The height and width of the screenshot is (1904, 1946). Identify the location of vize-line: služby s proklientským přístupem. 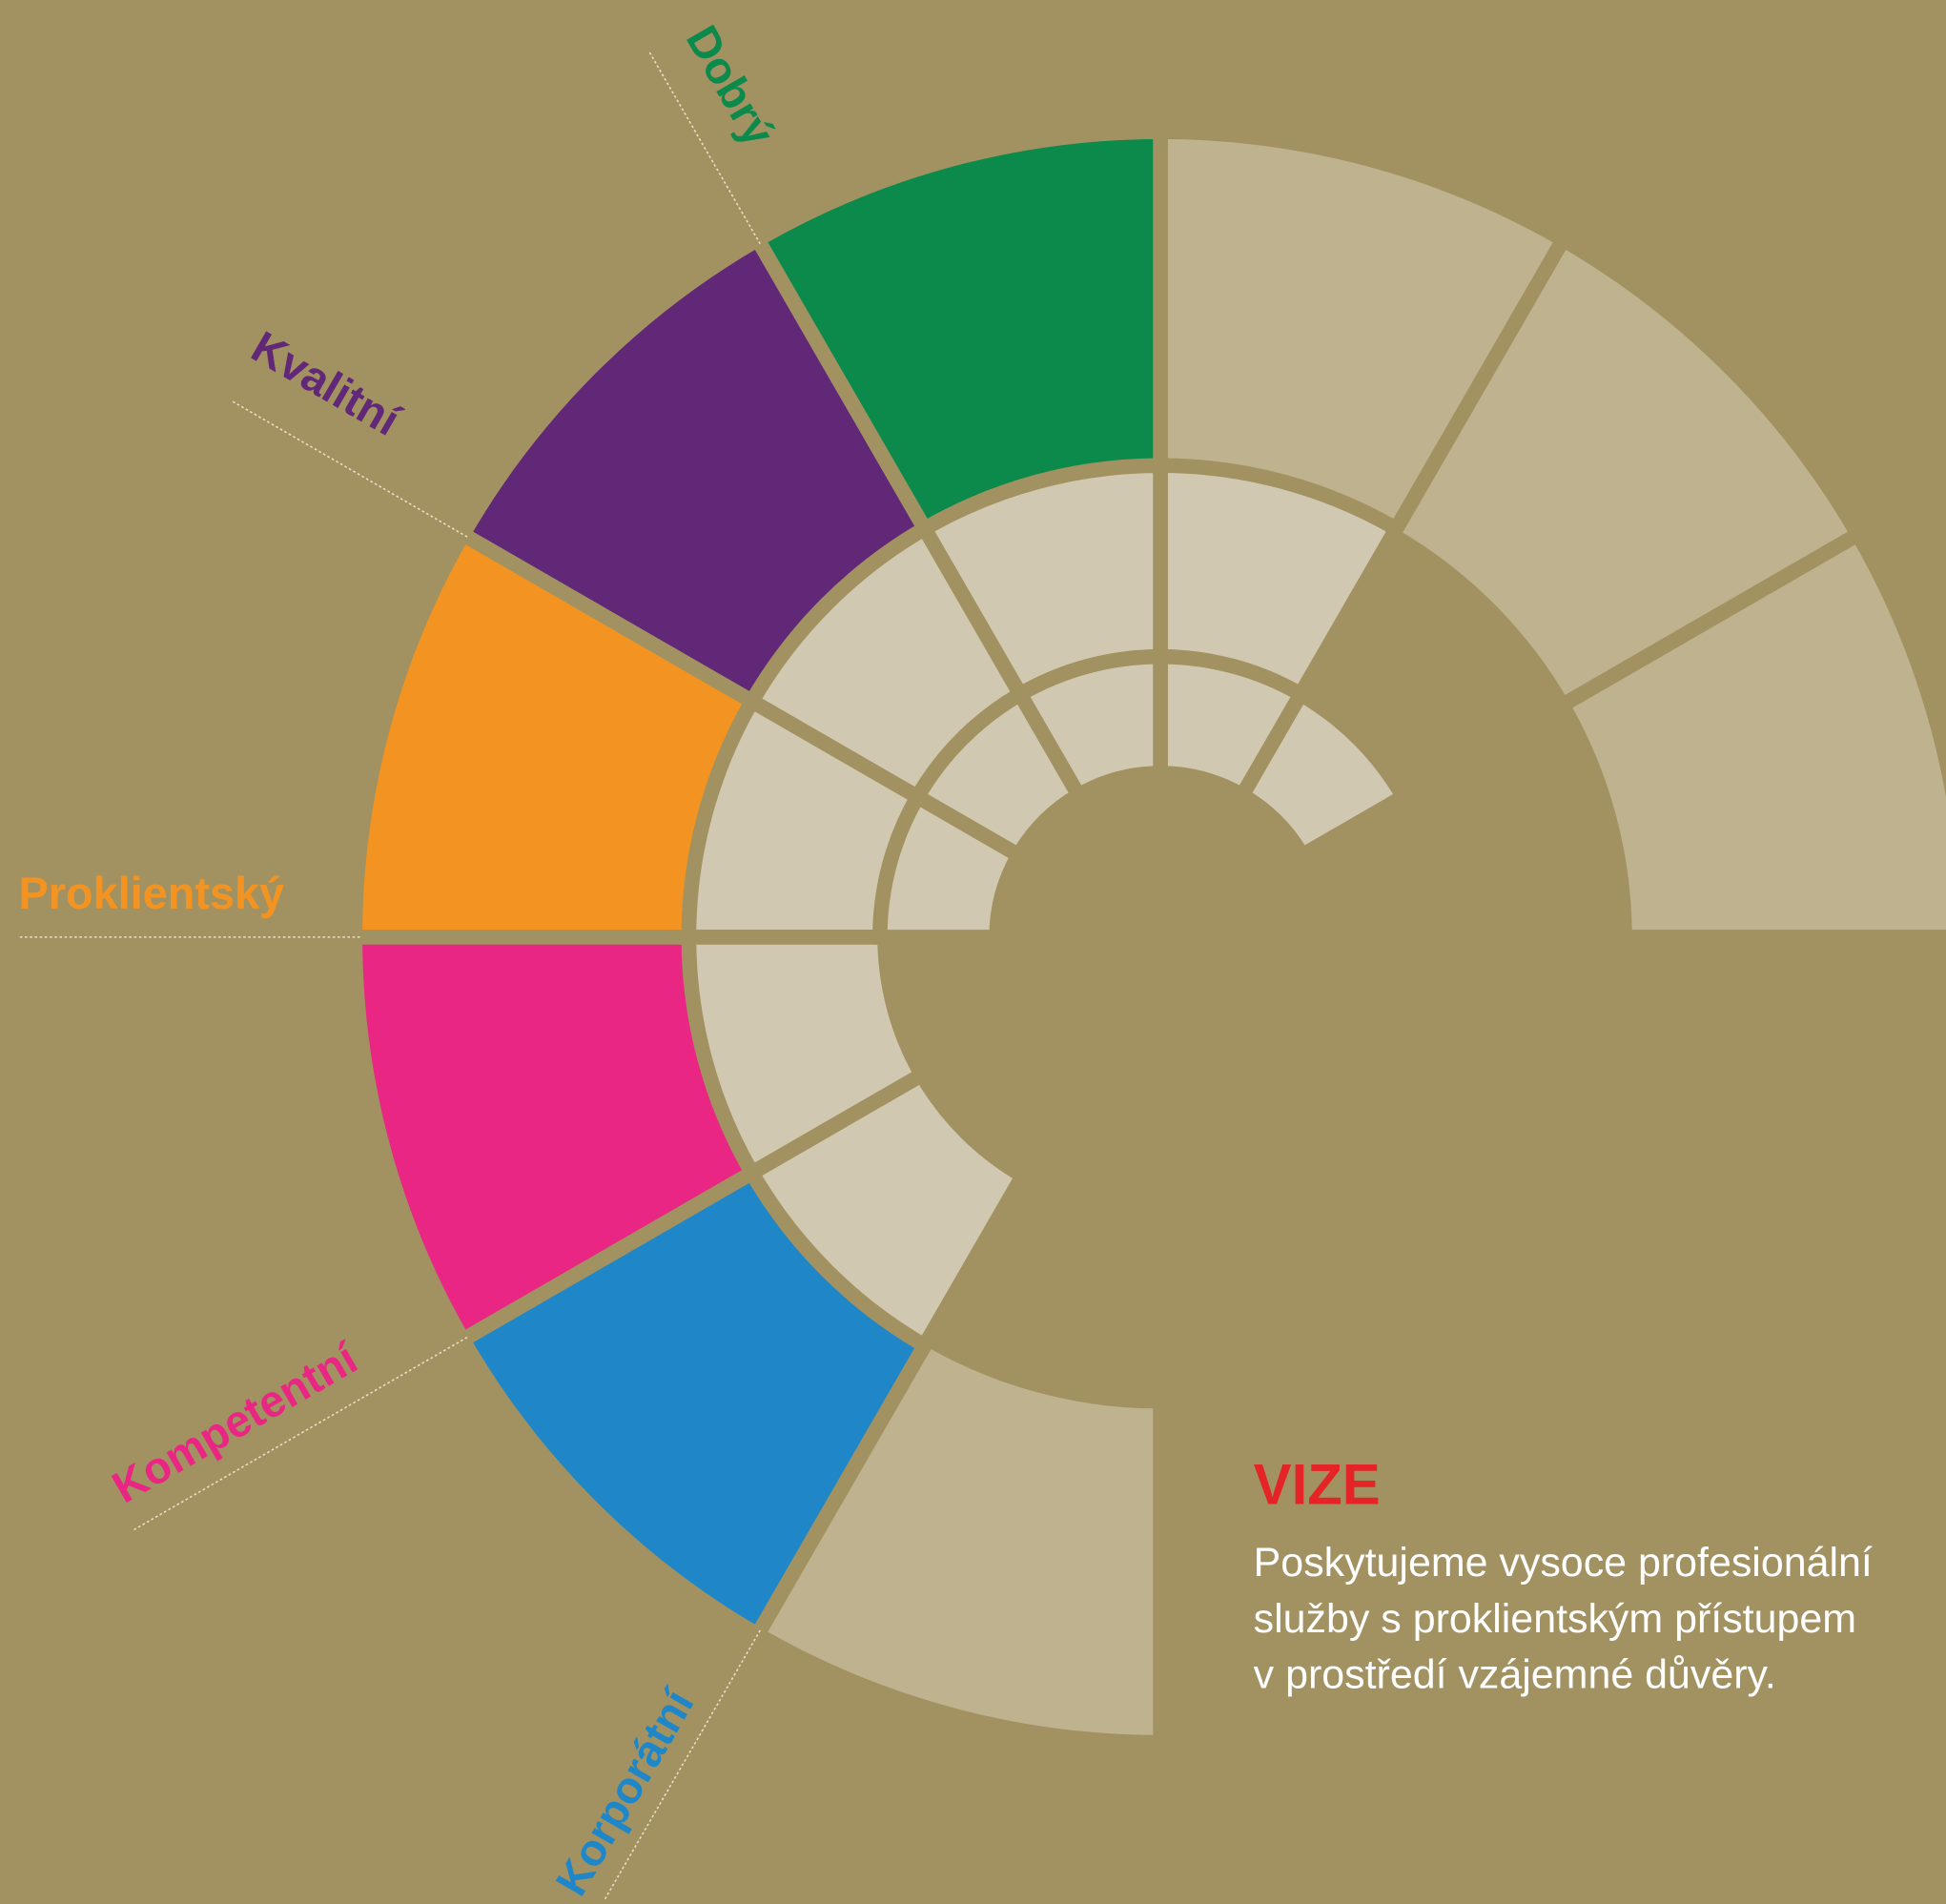
(1555, 1619).